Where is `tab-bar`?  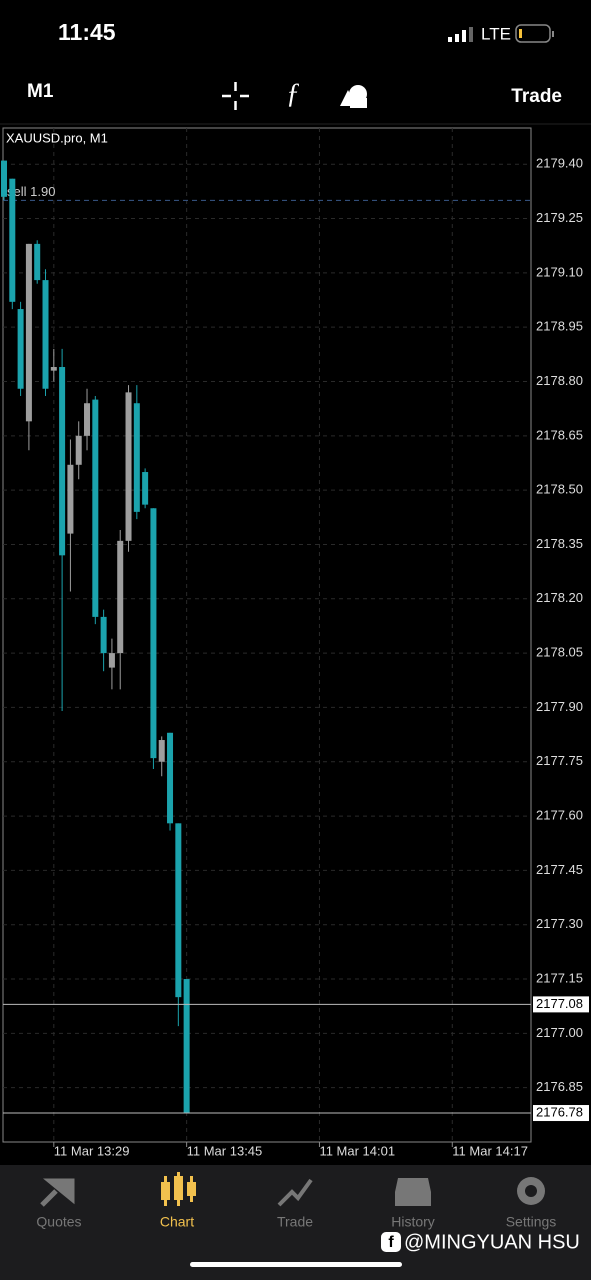 tab-bar is located at coordinates (295, 1222).